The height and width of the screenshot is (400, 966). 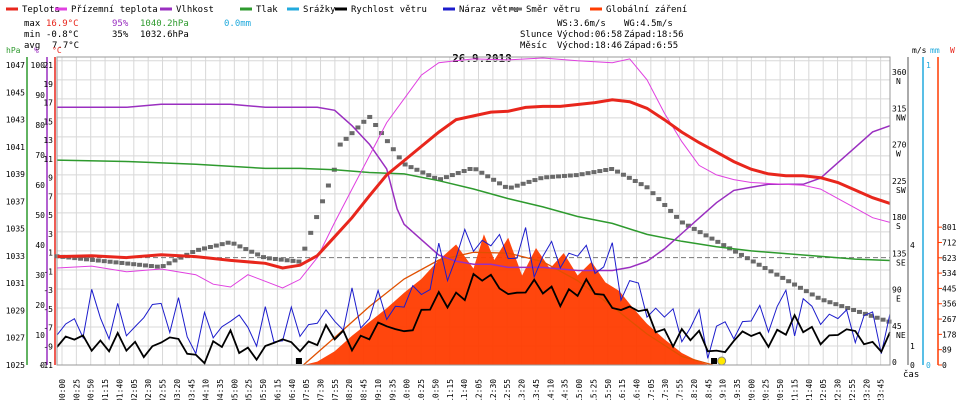 What do you see at coordinates (809, 389) in the screenshot?
I see `x-tick-label: 21:40` at bounding box center [809, 389].